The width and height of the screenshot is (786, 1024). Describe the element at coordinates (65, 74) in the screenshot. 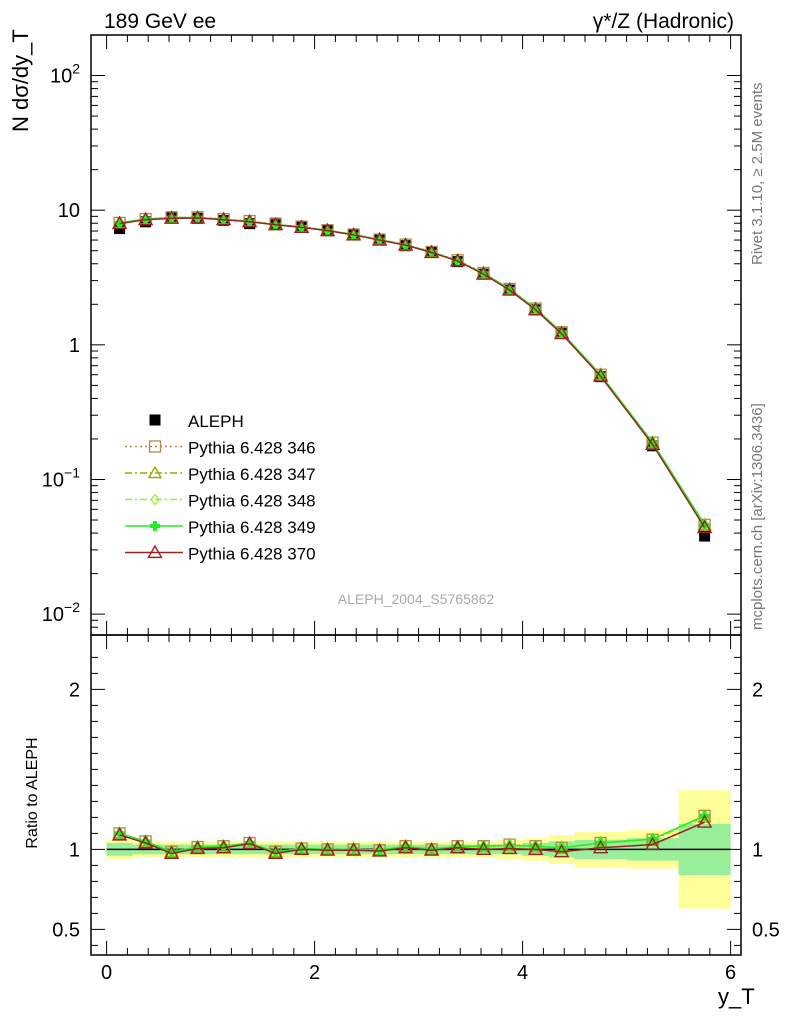

I see `main-ytick-label: 10²` at that location.